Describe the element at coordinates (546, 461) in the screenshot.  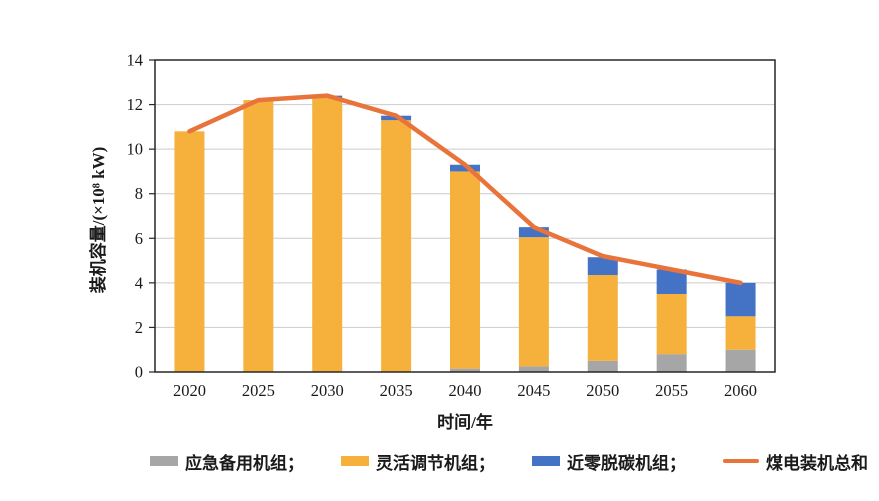
I see `legend-swatch-near-zero-decarbon` at that location.